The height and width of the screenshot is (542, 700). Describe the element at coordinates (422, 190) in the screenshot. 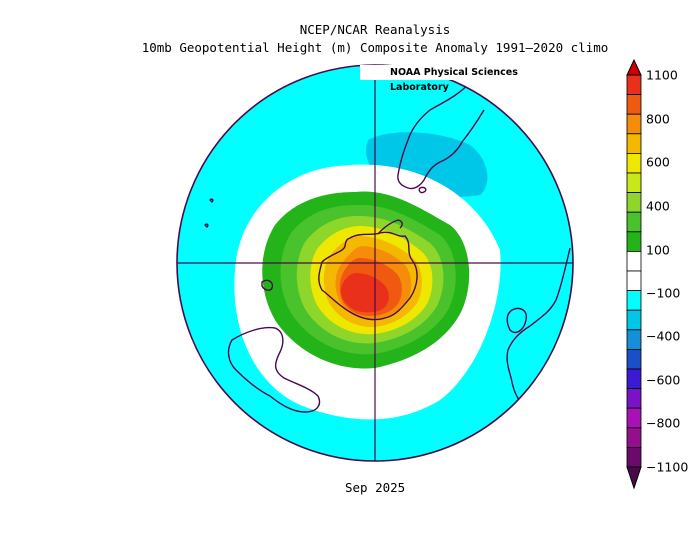

I see `falkland-islands` at that location.